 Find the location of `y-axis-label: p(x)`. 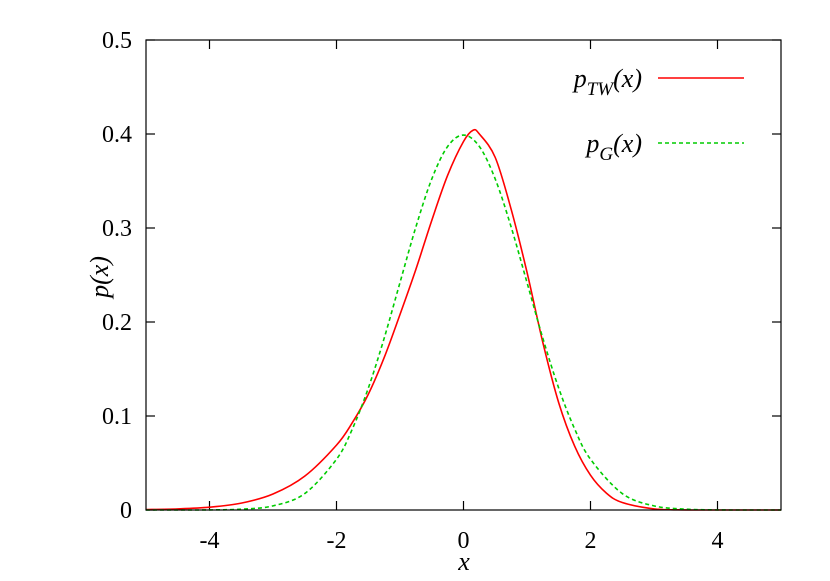

y-axis-label: p(x) is located at coordinates (99, 278).